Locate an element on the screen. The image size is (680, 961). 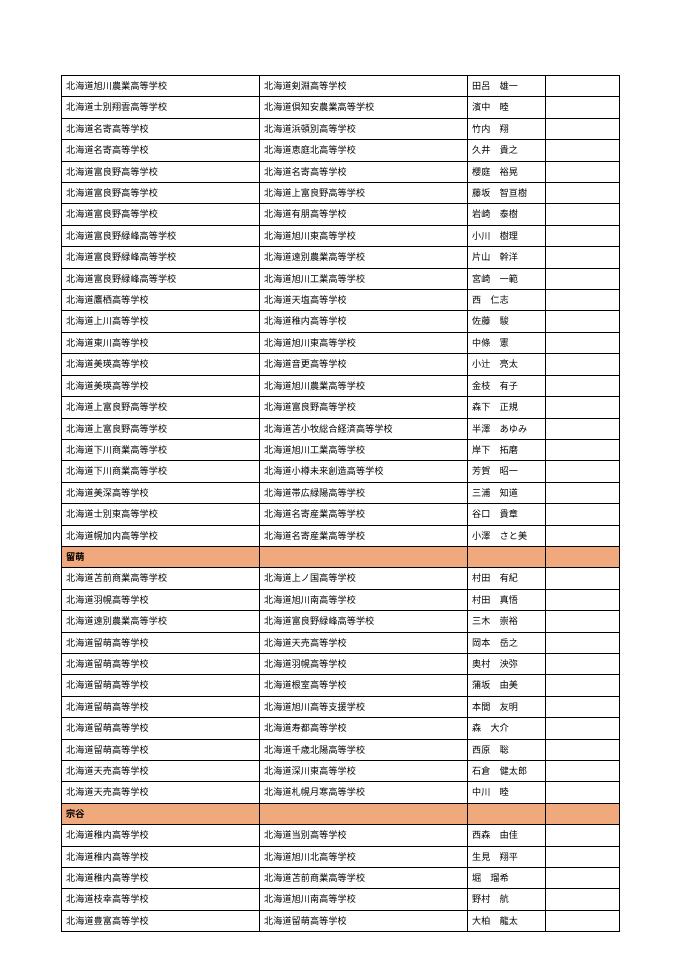
school-cell-secondary: 北海道深川東高等学校 is located at coordinates (363, 771).